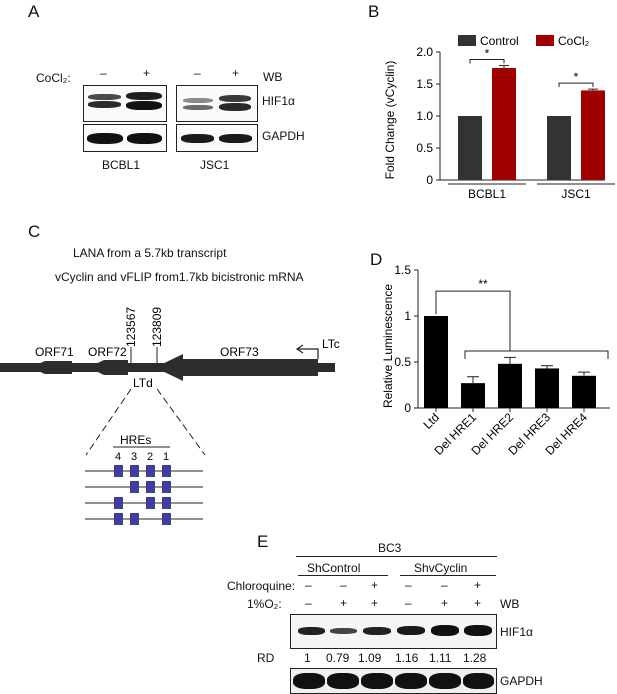  Describe the element at coordinates (150, 457) in the screenshot. I see `hre-num-2: 2` at that location.